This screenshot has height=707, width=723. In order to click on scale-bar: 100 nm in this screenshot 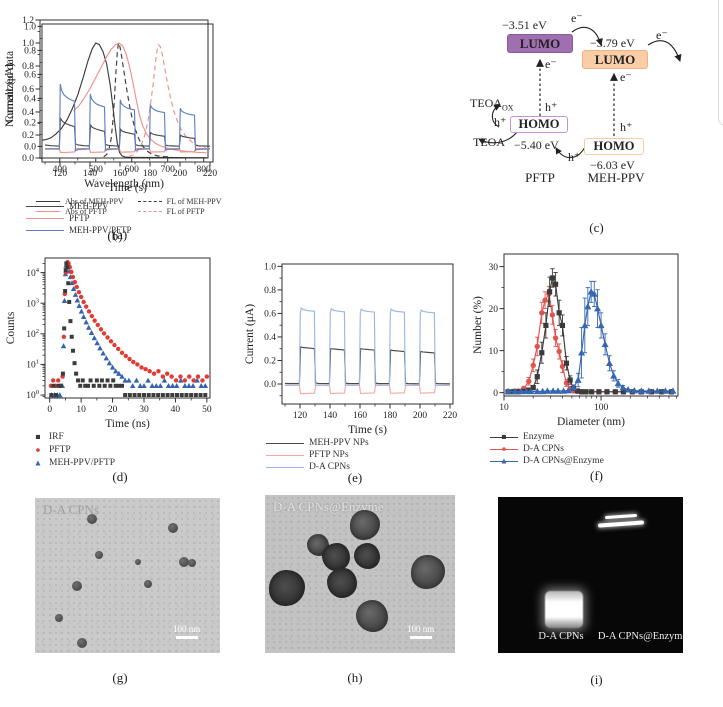, I will do `click(186, 631)`.